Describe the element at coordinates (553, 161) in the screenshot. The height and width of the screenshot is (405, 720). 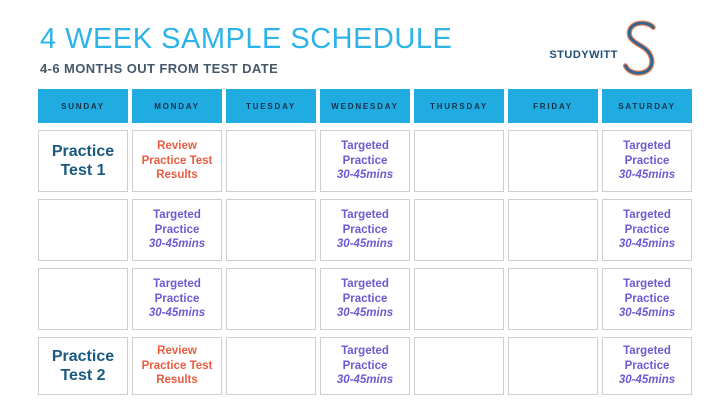
I see `schedule-cell-week1-friday` at that location.